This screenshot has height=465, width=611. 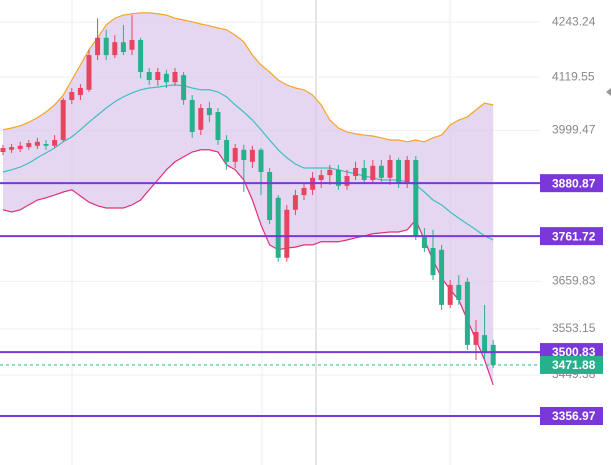 I want to click on price-label: 3356.97, so click(x=574, y=416).